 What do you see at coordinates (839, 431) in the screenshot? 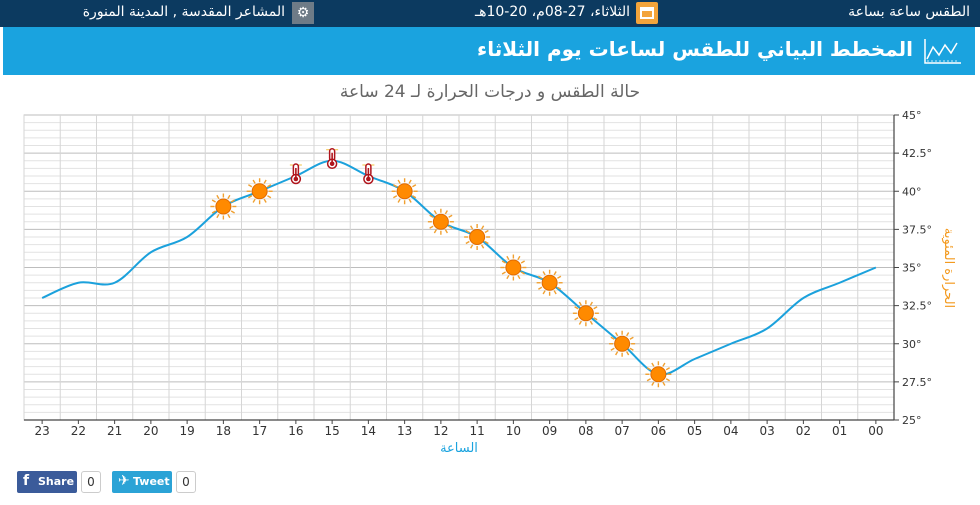
I see `x-tick-label: 01` at bounding box center [839, 431].